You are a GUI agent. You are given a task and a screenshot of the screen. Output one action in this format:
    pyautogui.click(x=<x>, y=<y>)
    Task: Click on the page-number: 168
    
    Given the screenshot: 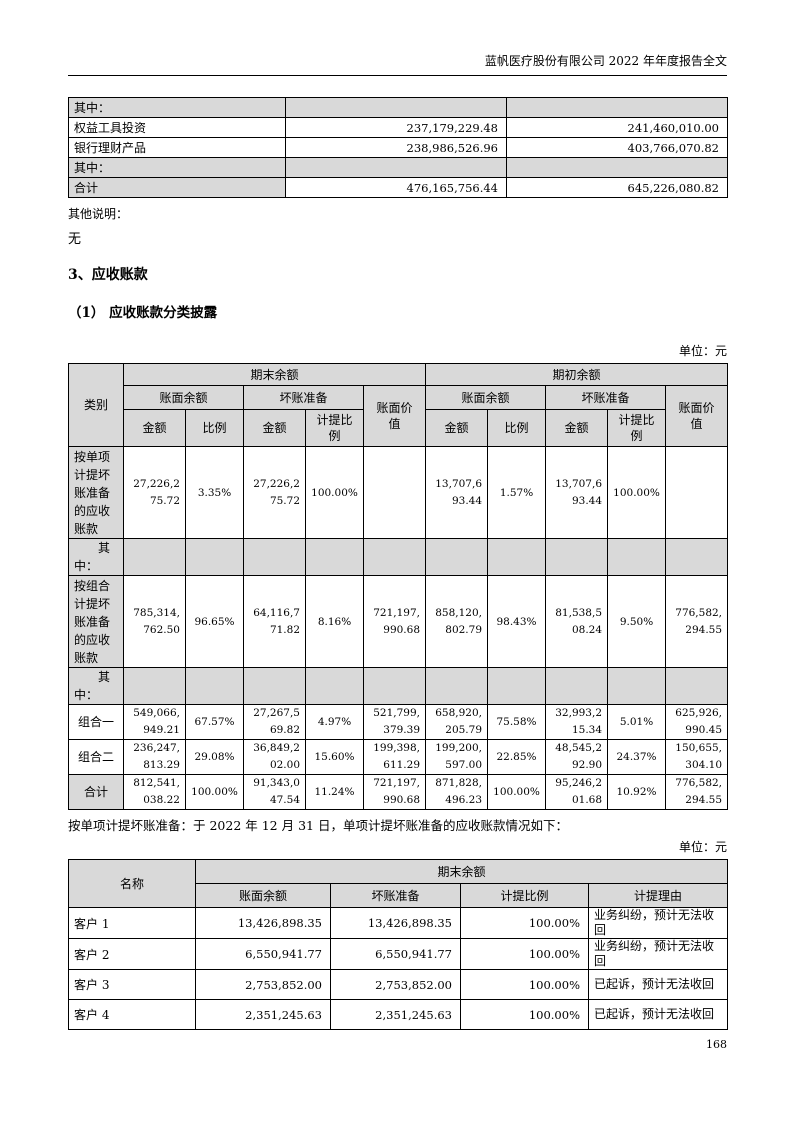 What is the action you would take?
    pyautogui.click(x=716, y=1044)
    